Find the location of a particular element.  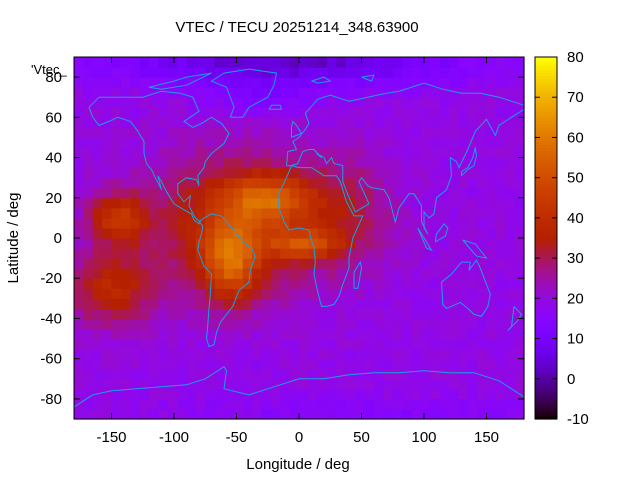

colorbar-frame is located at coordinates (546, 238).